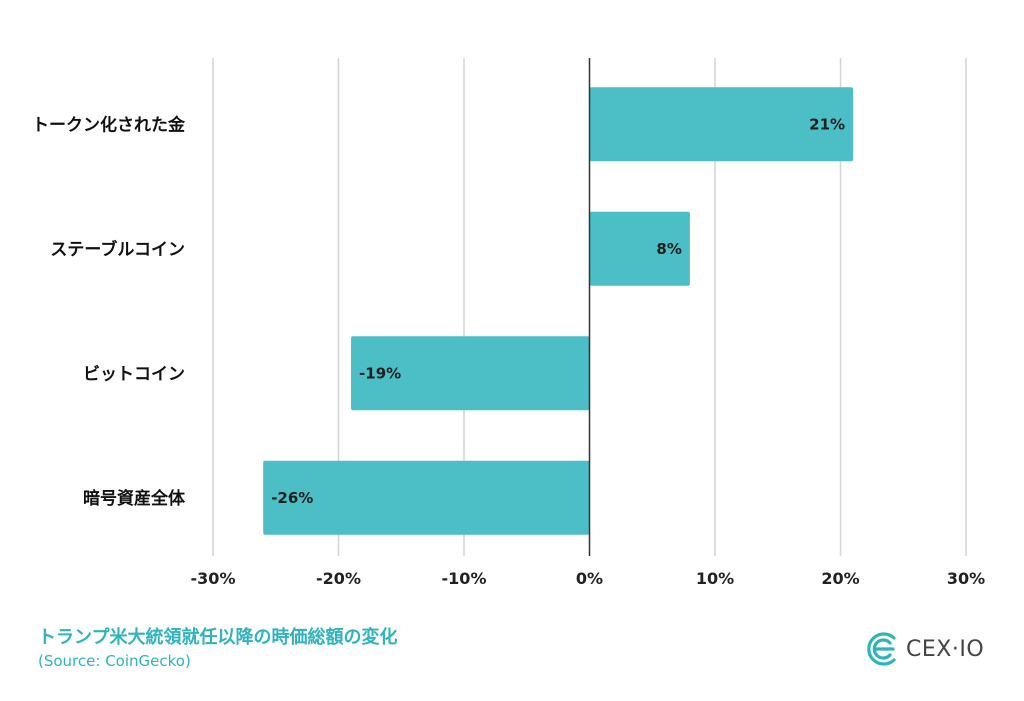  I want to click on cex-logo-text: CEX·IO, so click(945, 649).